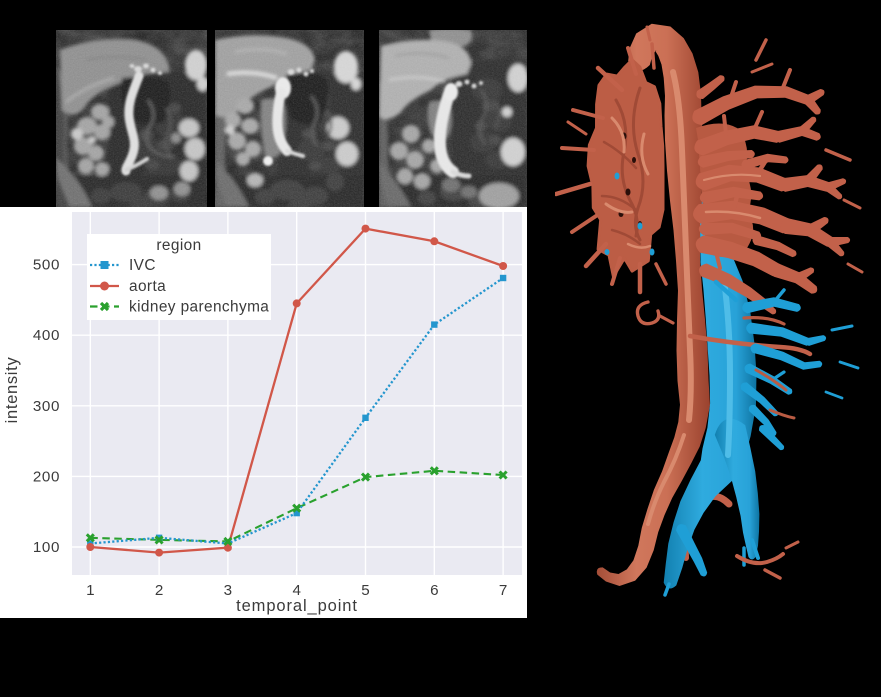 The height and width of the screenshot is (697, 881). I want to click on svg-text: 1, so click(90, 590).